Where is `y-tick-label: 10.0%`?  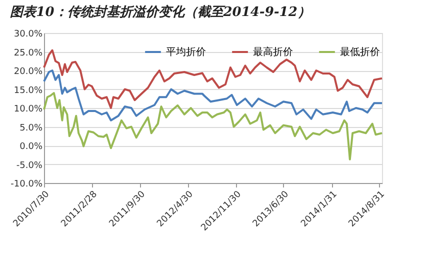 y-tick-label: 10.0% is located at coordinates (28, 109).